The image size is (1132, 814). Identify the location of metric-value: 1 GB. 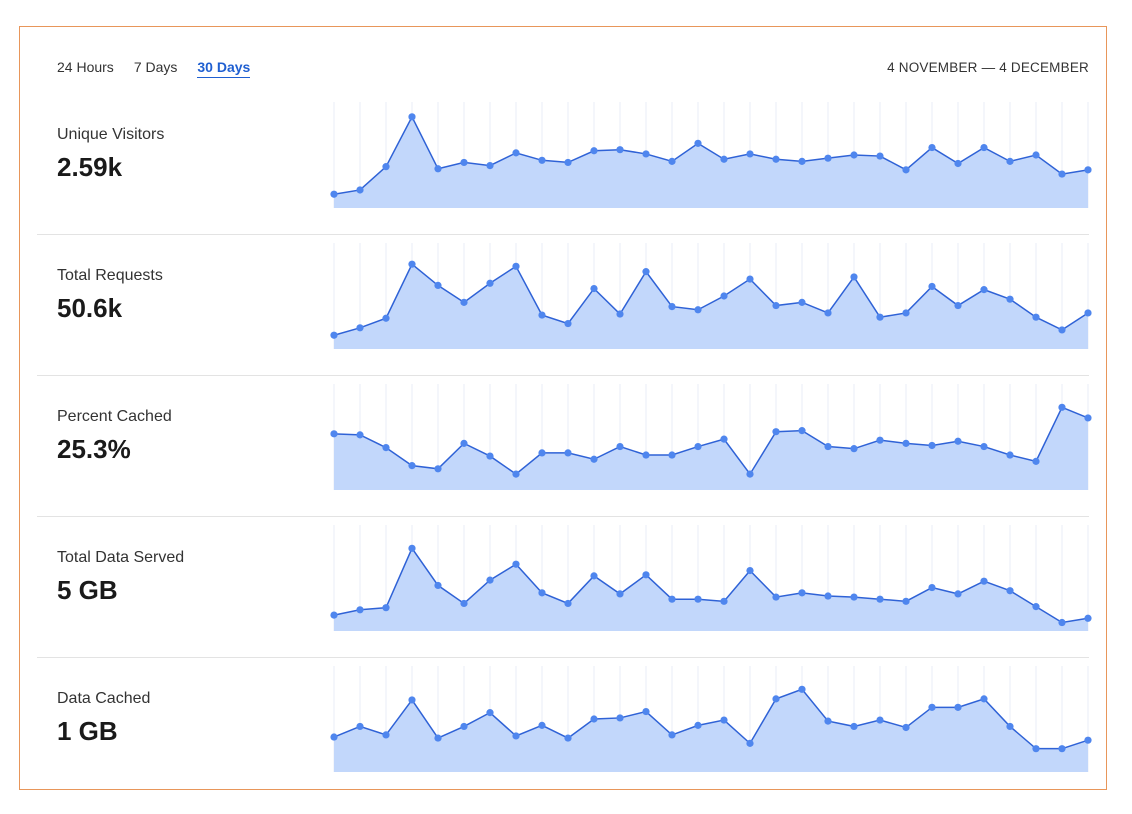
(87, 731).